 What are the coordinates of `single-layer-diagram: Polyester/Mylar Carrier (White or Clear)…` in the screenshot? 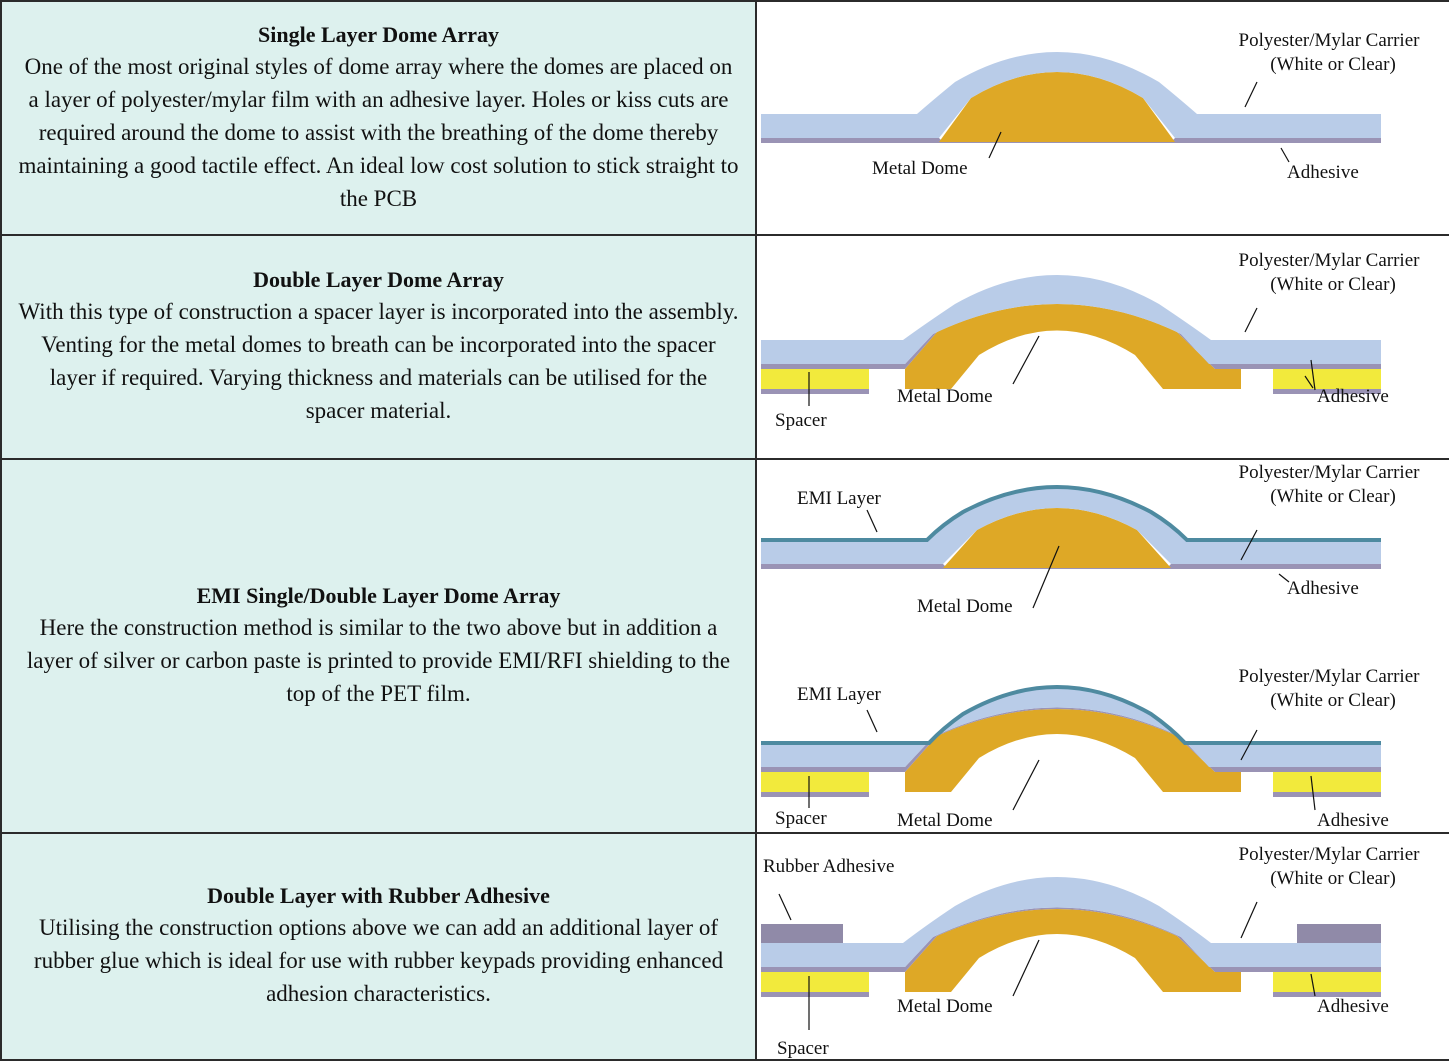 It's located at (1091, 106).